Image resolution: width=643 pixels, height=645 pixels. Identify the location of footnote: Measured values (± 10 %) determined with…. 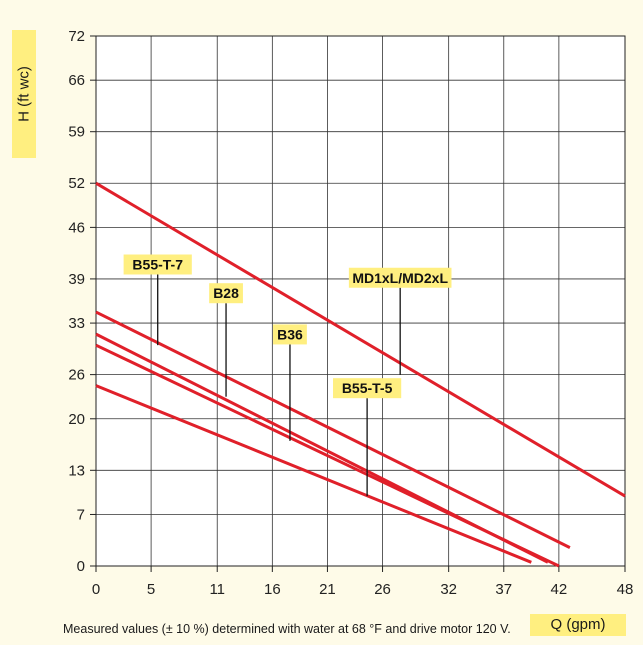
(287, 629).